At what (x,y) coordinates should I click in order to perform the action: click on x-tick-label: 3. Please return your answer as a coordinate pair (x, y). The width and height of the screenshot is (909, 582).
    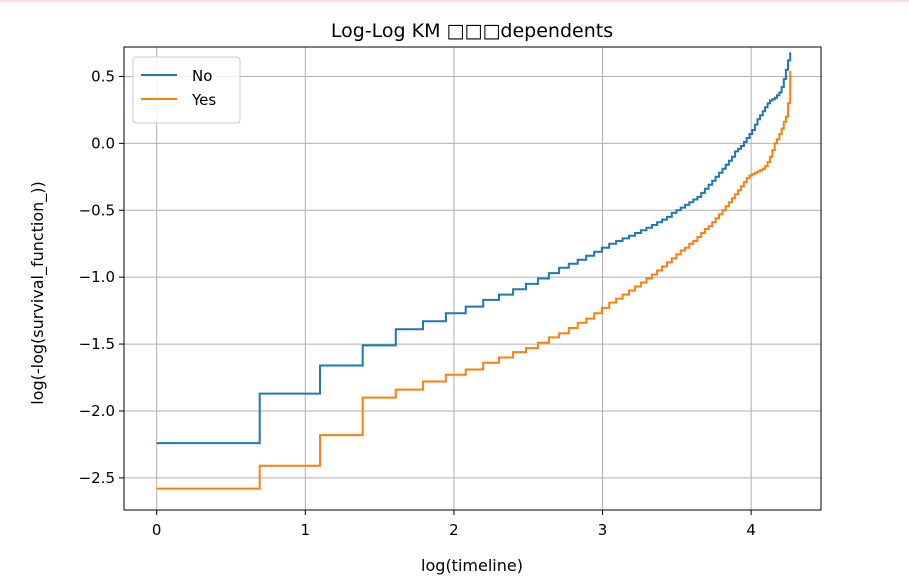
    Looking at the image, I should click on (603, 530).